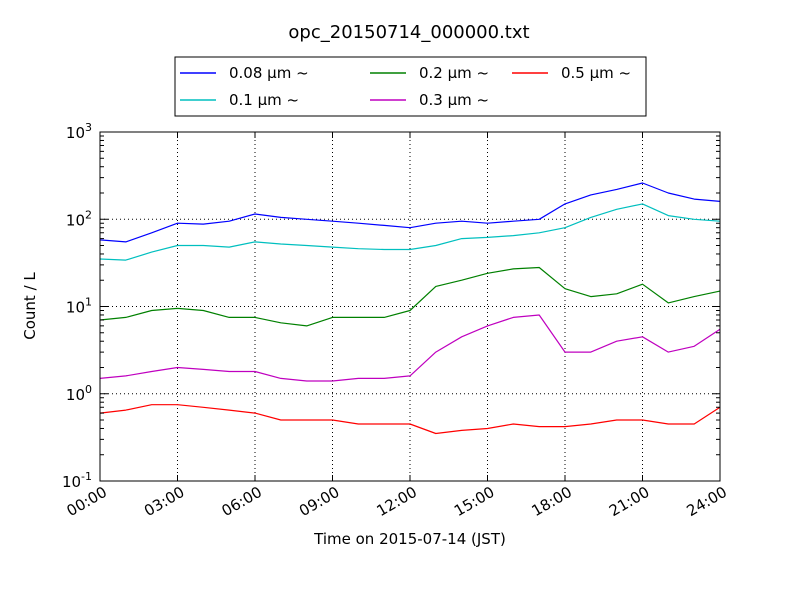  I want to click on x-tick-label: 12:00, so click(397, 501).